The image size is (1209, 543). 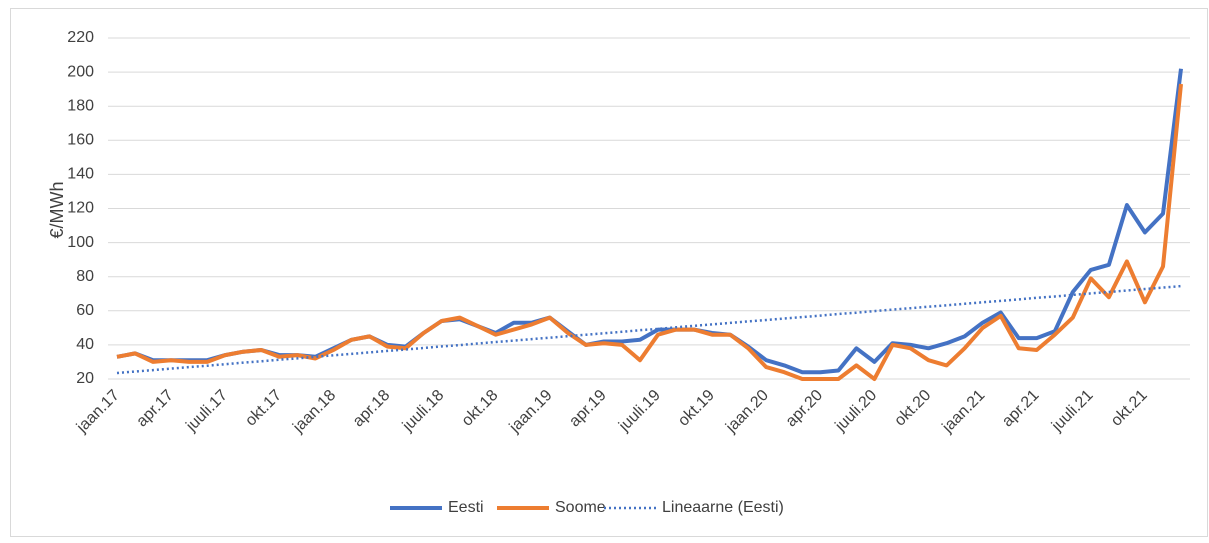 What do you see at coordinates (80, 37) in the screenshot?
I see `y-tick-label: 220` at bounding box center [80, 37].